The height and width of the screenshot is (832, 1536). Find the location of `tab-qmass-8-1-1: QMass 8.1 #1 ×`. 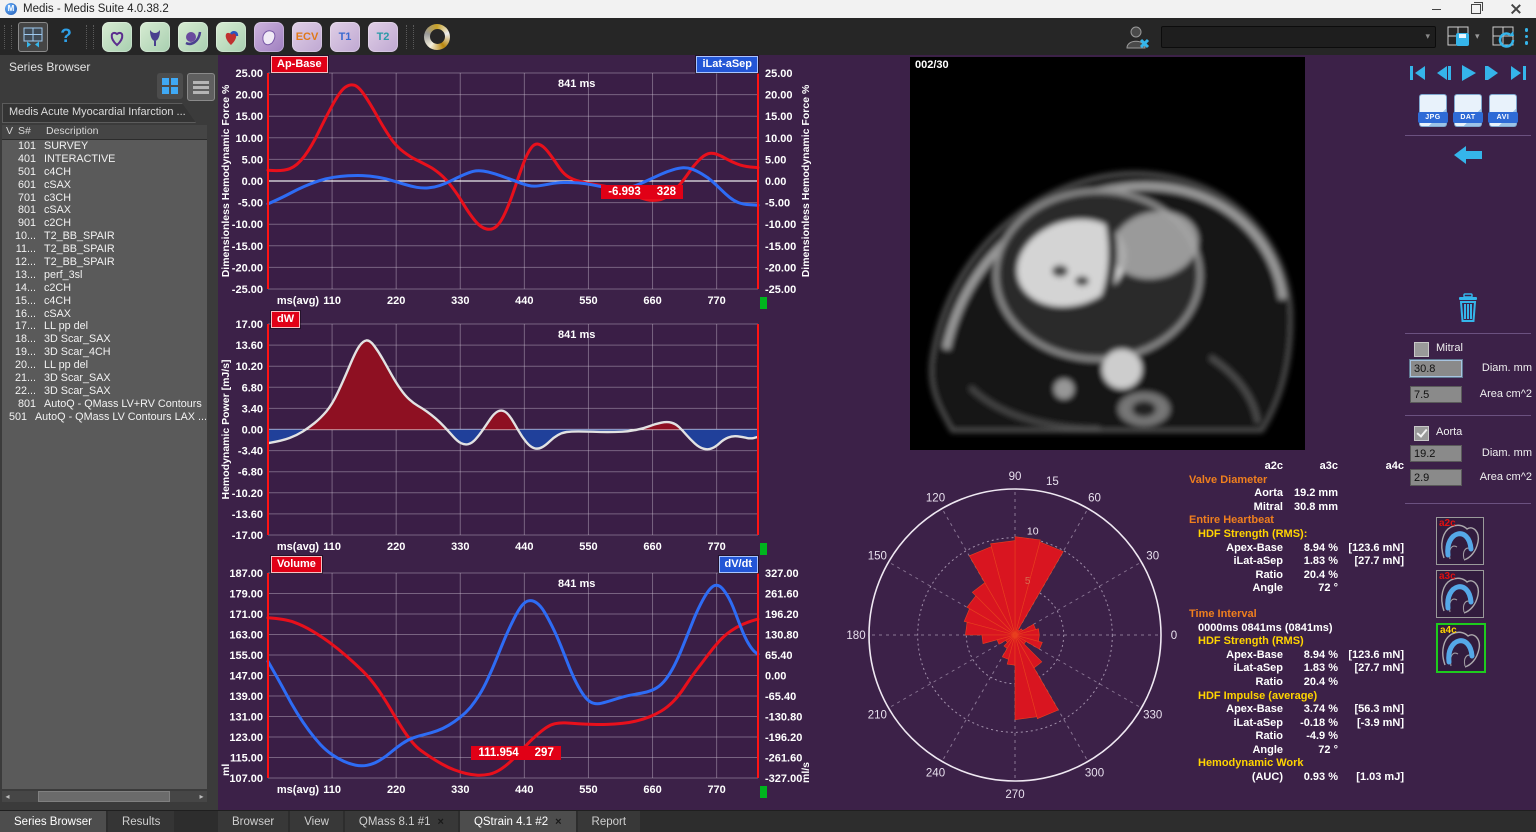

tab-qmass-8-1-1: QMass 8.1 #1 × is located at coordinates (401, 821).